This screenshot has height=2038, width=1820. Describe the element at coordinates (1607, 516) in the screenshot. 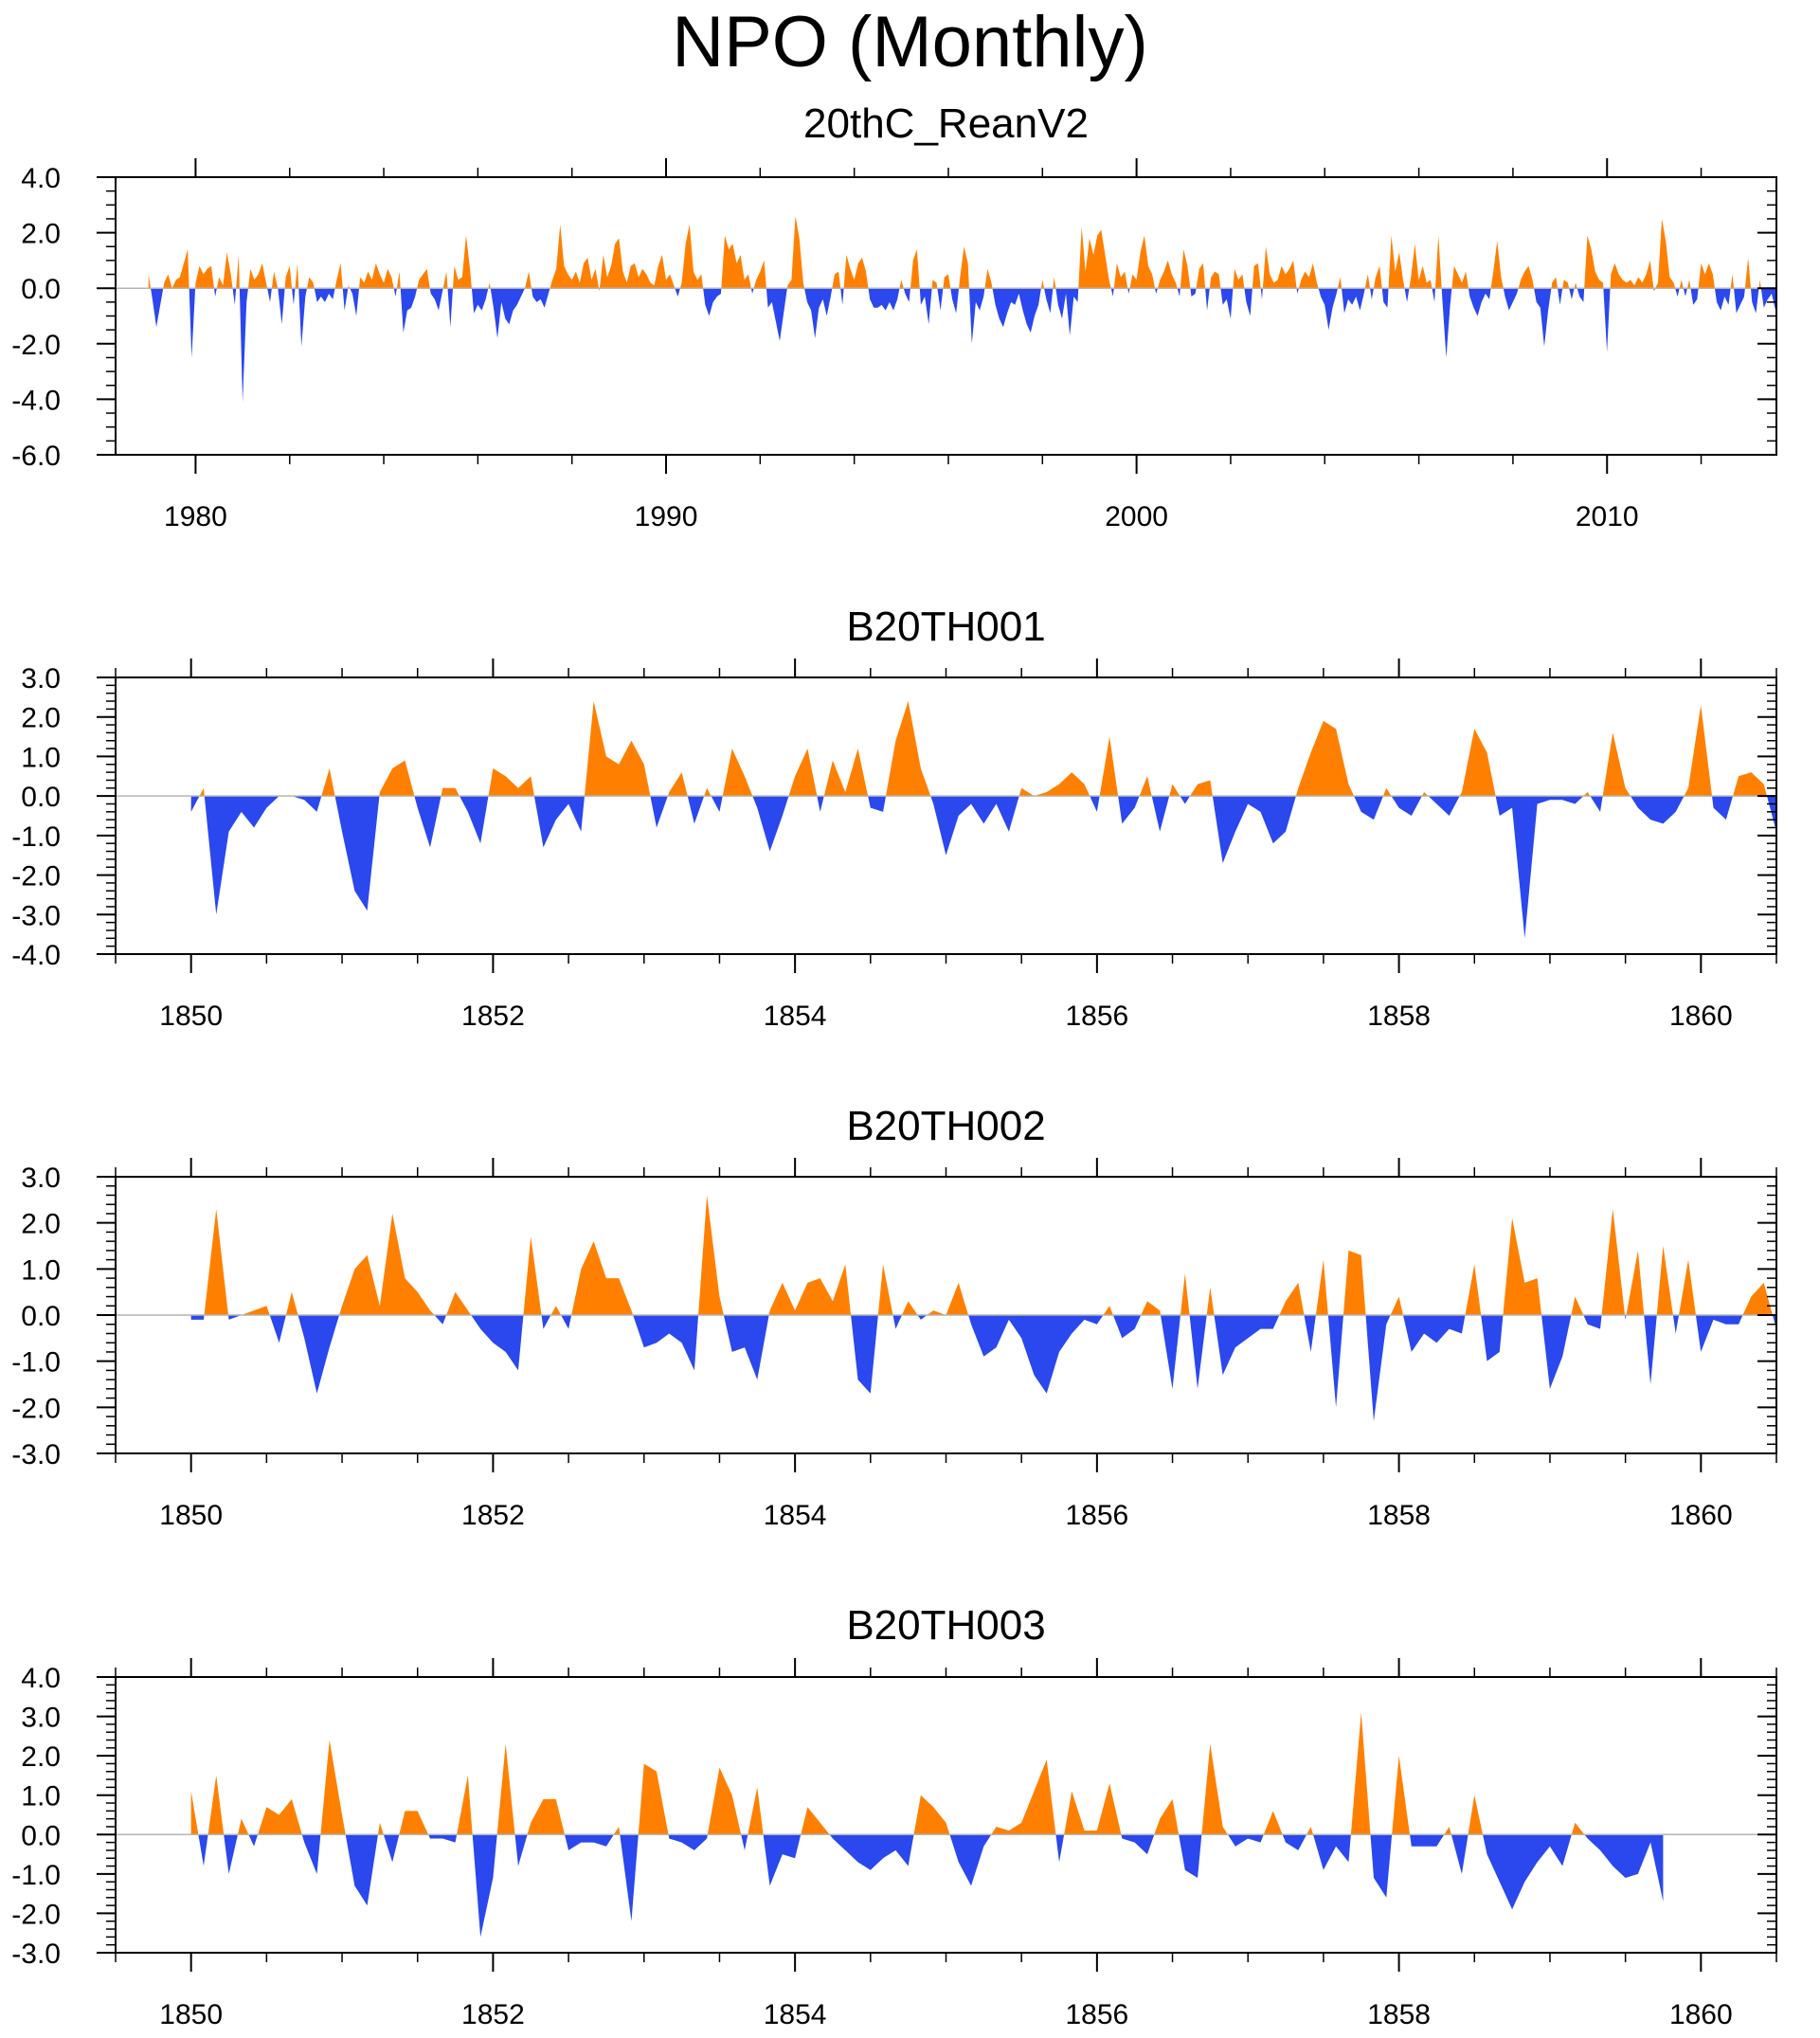

I see `x-tick-label: 2010` at that location.